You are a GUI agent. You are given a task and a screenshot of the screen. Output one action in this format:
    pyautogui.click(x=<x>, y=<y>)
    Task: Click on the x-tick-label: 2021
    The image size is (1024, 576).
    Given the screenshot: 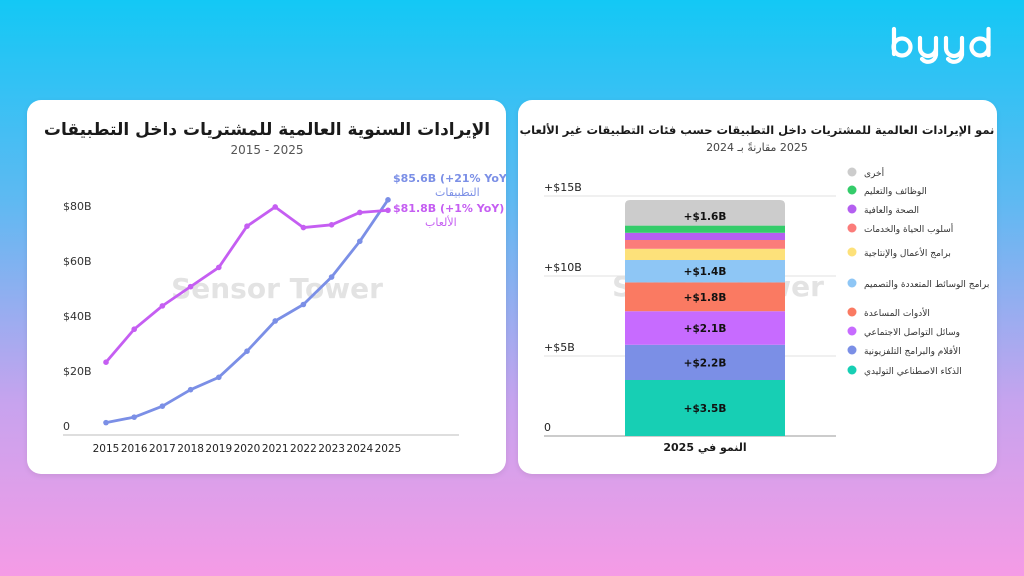 What is the action you would take?
    pyautogui.click(x=275, y=449)
    